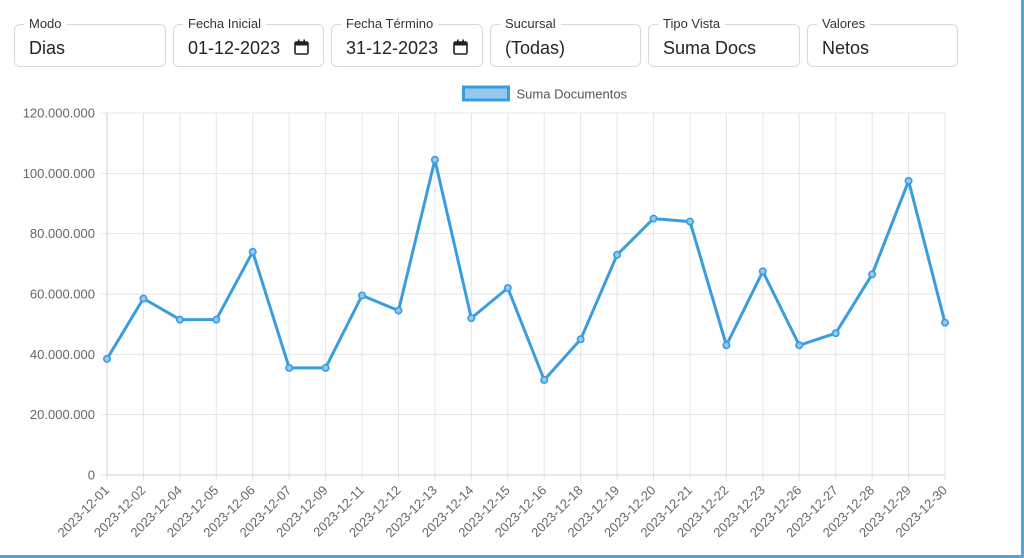 The height and width of the screenshot is (558, 1024). I want to click on modo-select: Modo Dias, so click(90, 41).